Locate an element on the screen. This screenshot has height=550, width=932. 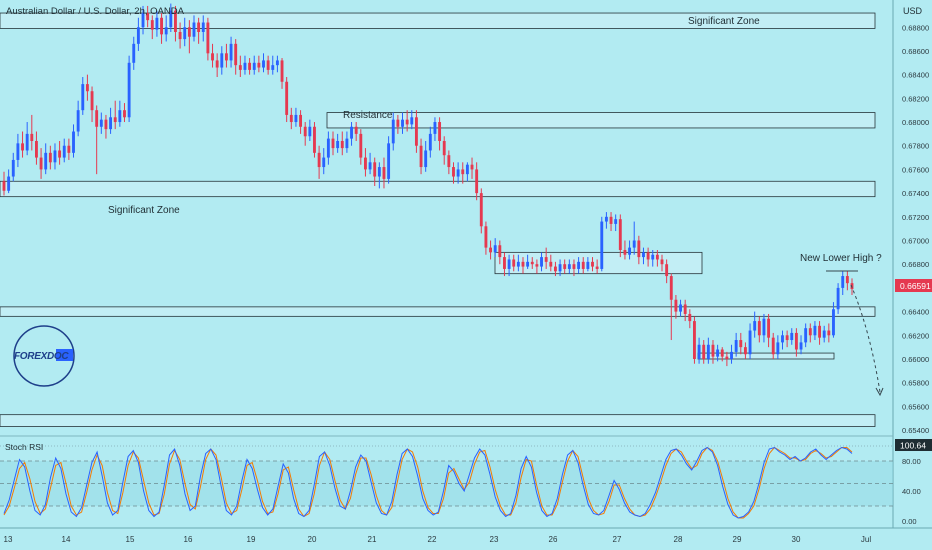
time-axis: 13 14 15 16 19 20 21 22 23 26 27 28 29 30 Jul is located at coordinates (438, 539).